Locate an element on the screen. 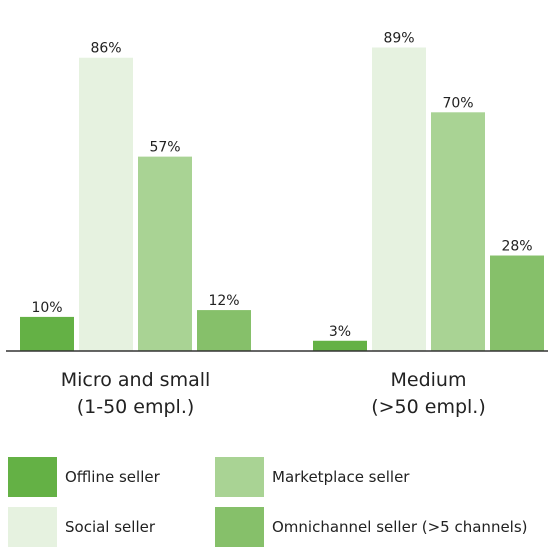  legend-swatch-offline-seller is located at coordinates (32, 477).